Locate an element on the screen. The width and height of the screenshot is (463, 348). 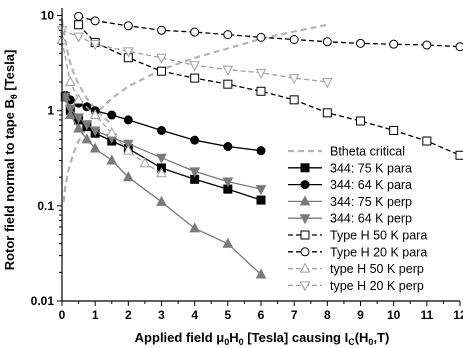
x-tick-label: 10 is located at coordinates (394, 315).